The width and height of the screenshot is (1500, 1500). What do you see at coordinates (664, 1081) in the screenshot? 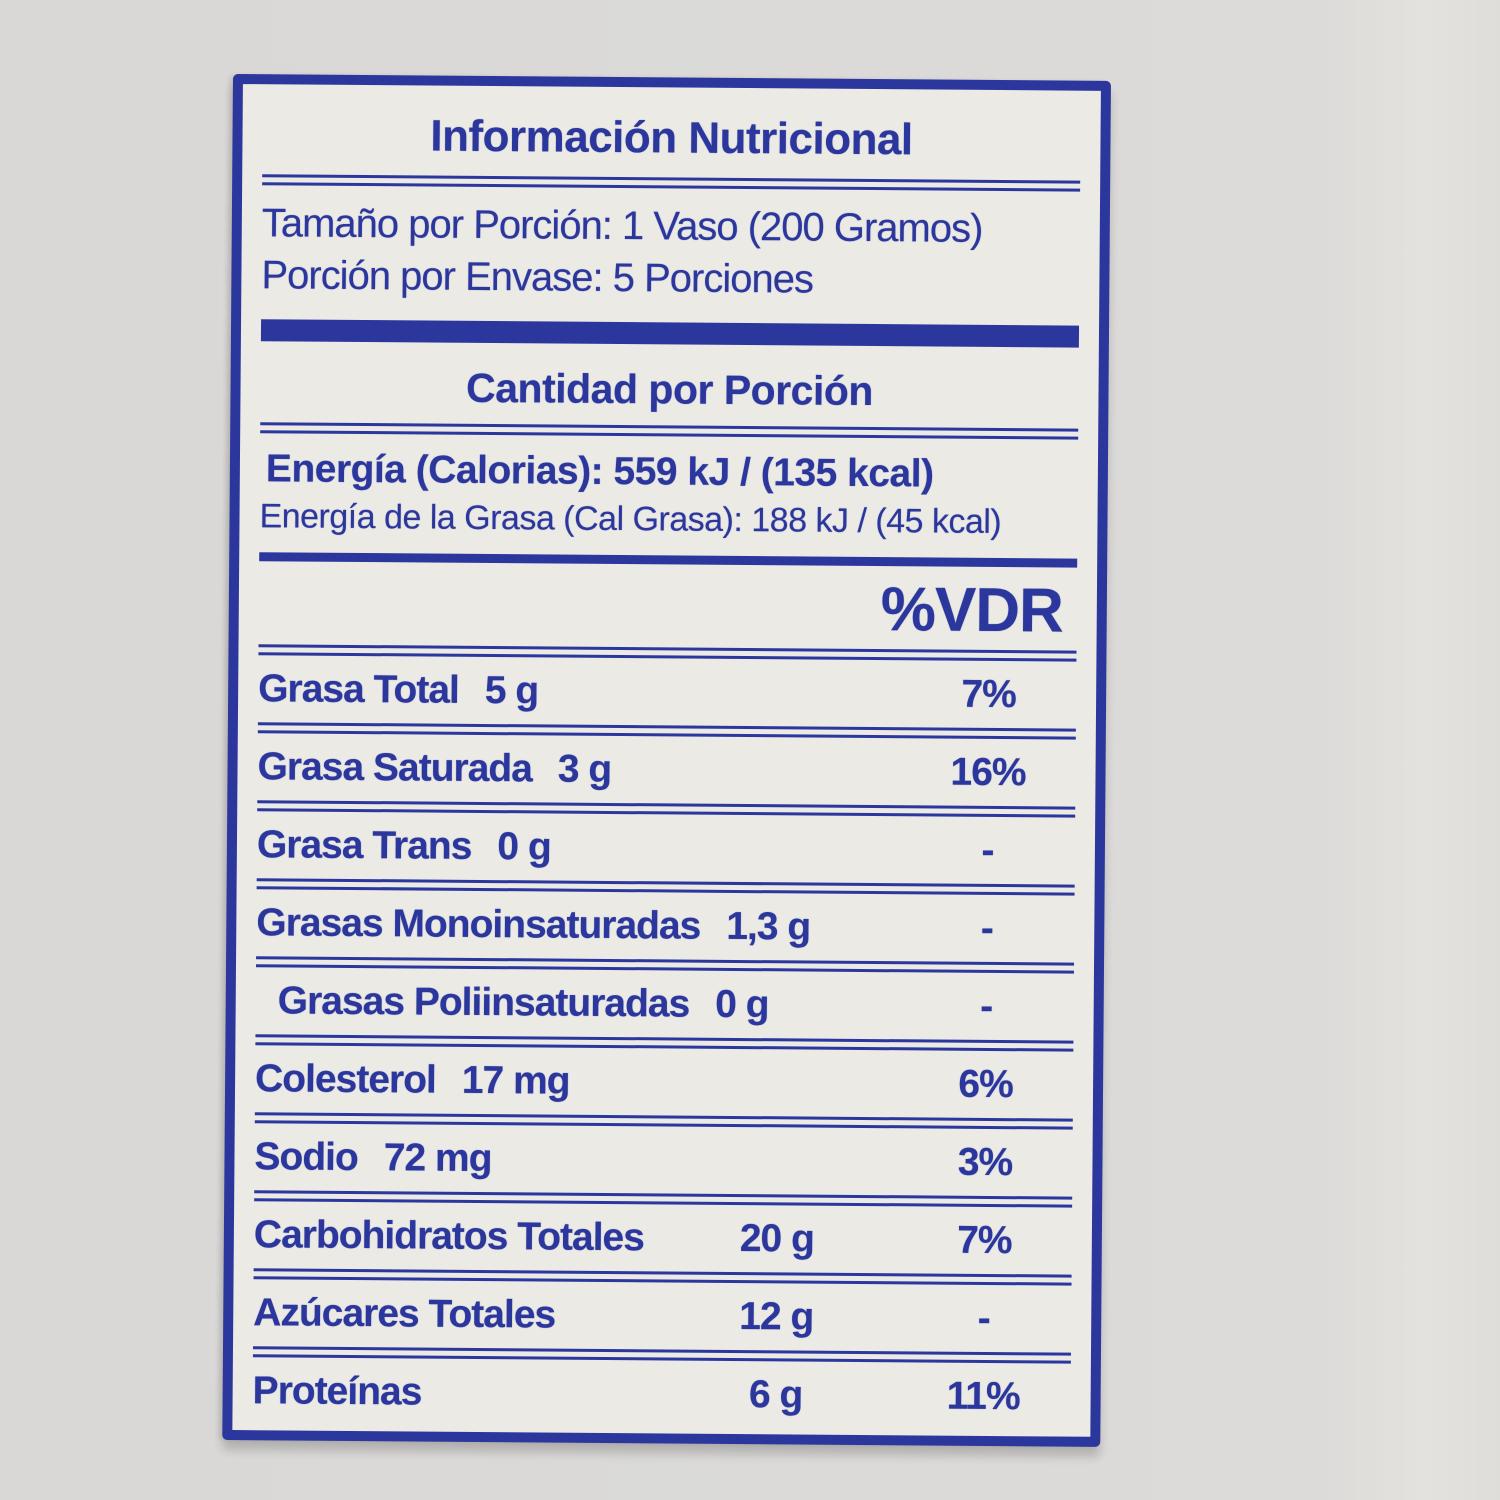
I see `nutrient-row-colesterol: Colesterol 17 mg 6%` at bounding box center [664, 1081].